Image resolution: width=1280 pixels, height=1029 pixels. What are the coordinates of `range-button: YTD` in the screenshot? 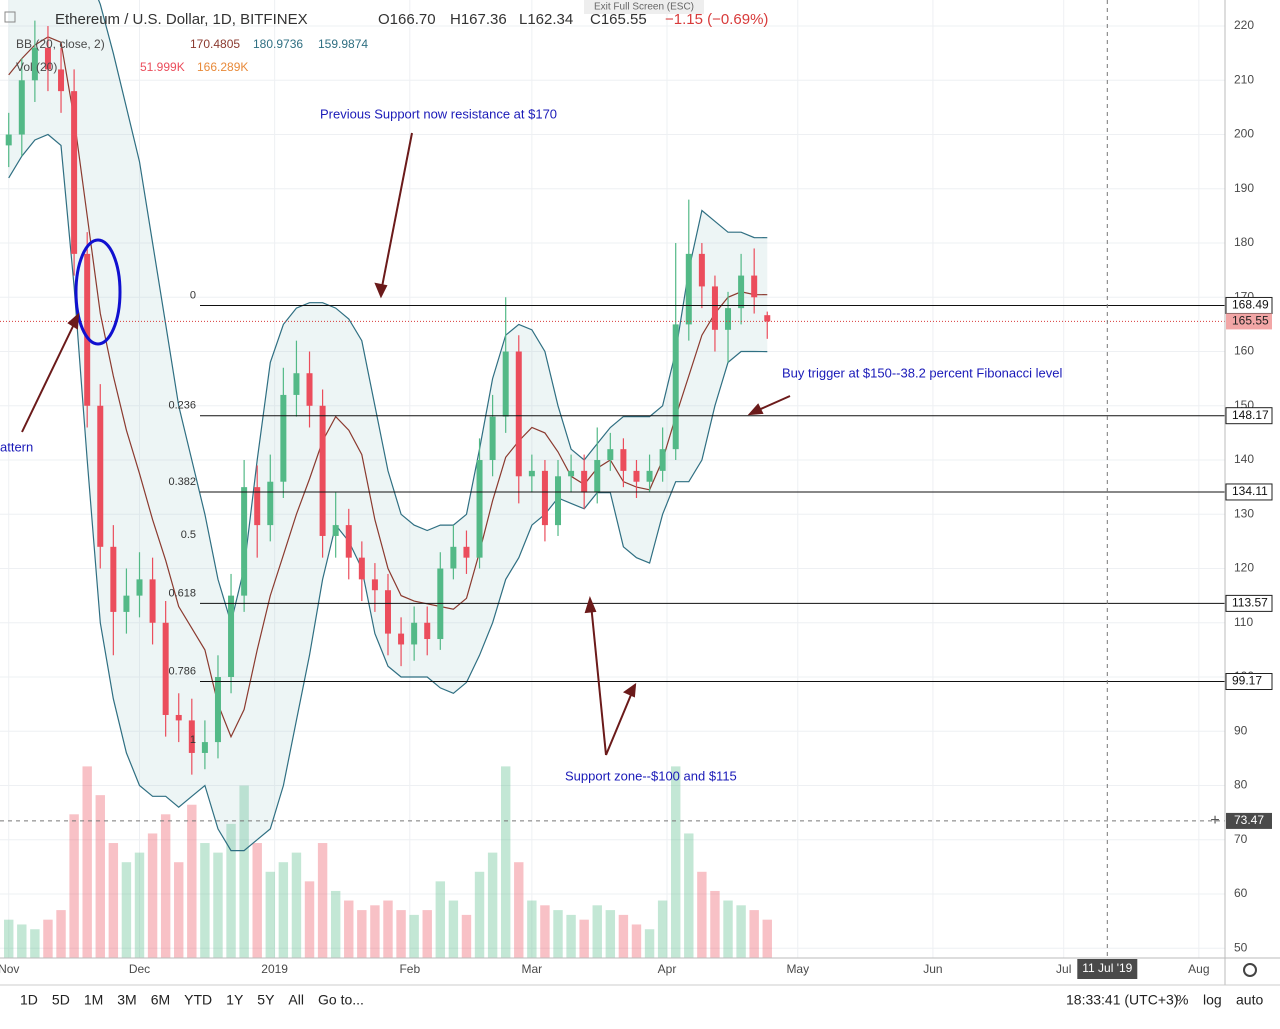 It's located at (198, 1000).